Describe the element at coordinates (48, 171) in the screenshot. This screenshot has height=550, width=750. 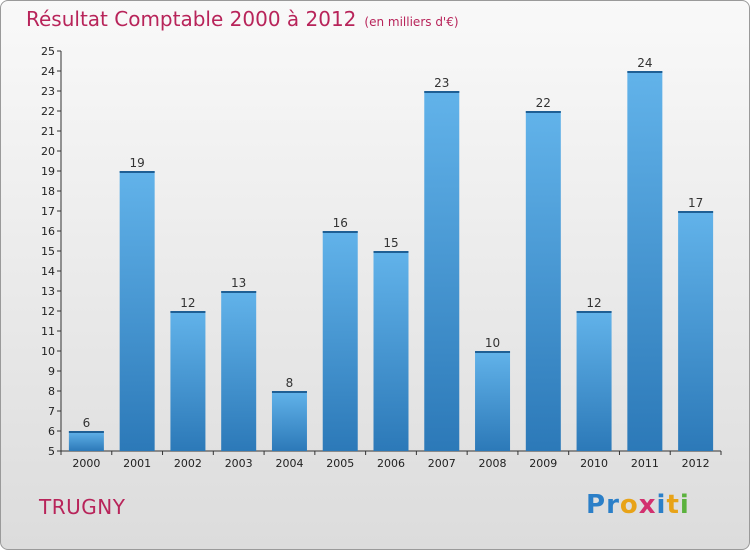
I see `y-tick-label: 19` at that location.